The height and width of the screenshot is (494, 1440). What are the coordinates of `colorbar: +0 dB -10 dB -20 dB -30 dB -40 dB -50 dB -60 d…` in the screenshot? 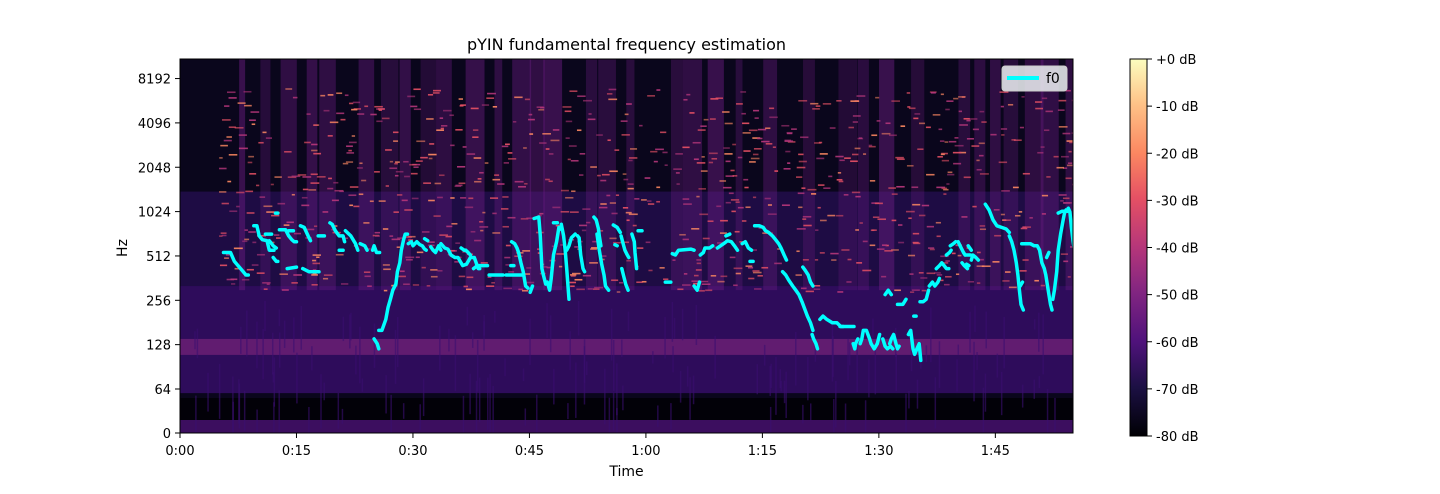 It's located at (1164, 249).